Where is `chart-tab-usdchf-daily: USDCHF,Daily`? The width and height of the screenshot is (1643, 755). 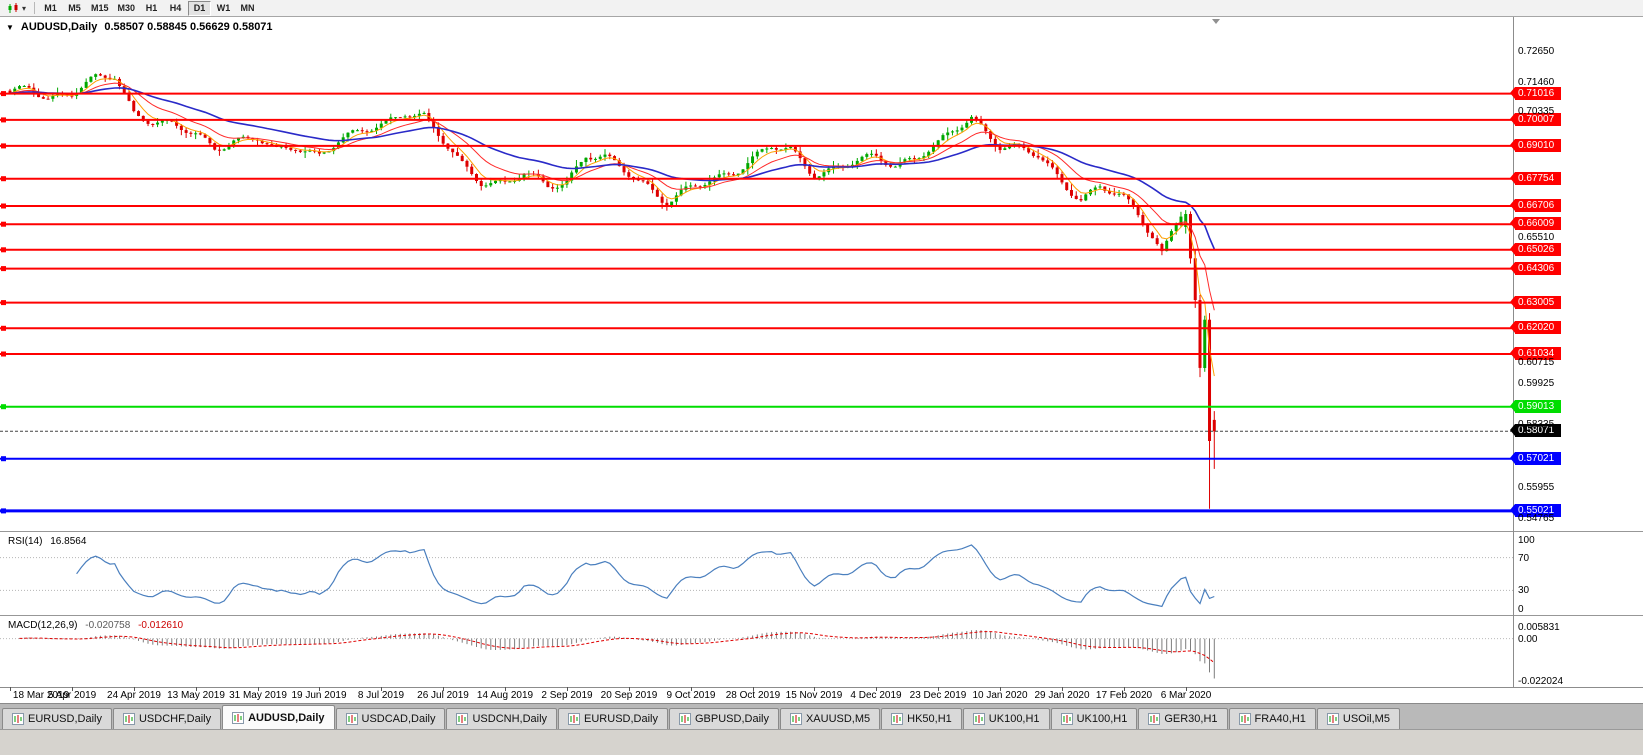
chart-tab-usdchf-daily: USDCHF,Daily is located at coordinates (167, 718).